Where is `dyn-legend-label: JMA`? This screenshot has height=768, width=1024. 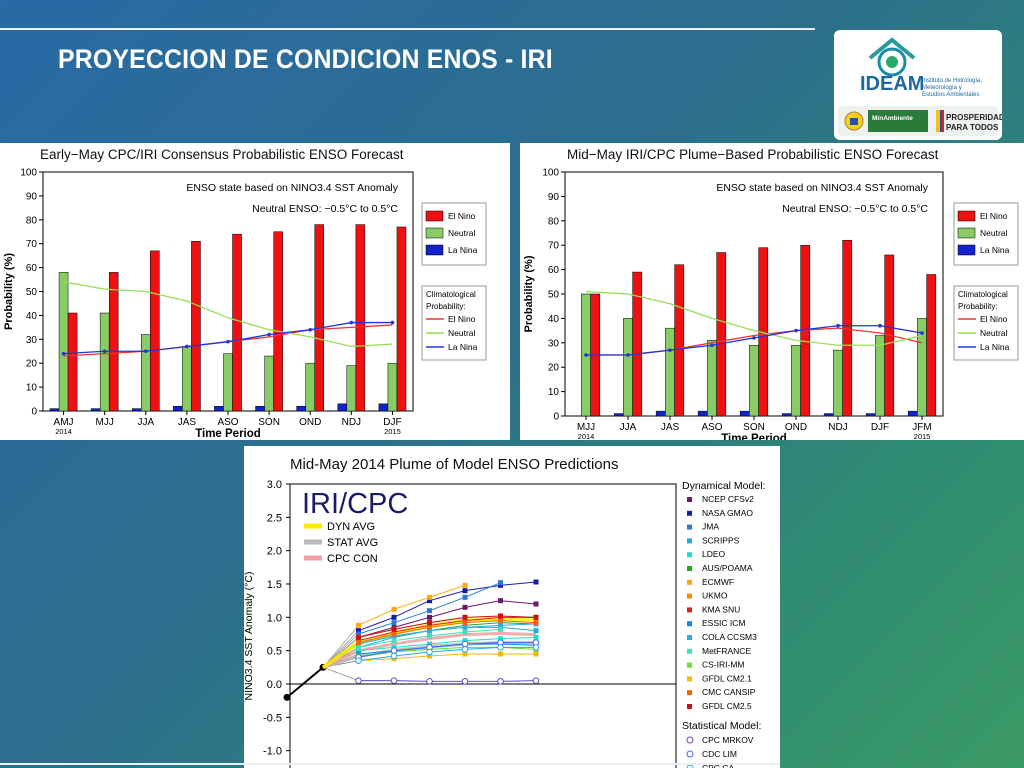
dyn-legend-label: JMA is located at coordinates (710, 527).